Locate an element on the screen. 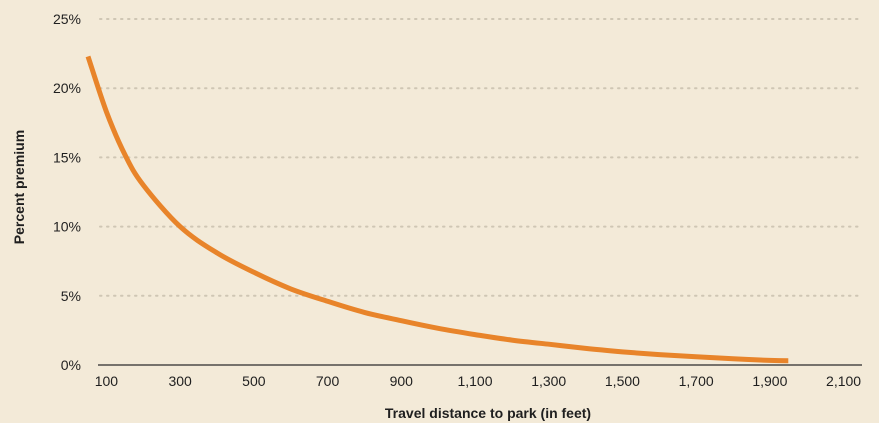  x-tick-label: 1,100 is located at coordinates (474, 381).